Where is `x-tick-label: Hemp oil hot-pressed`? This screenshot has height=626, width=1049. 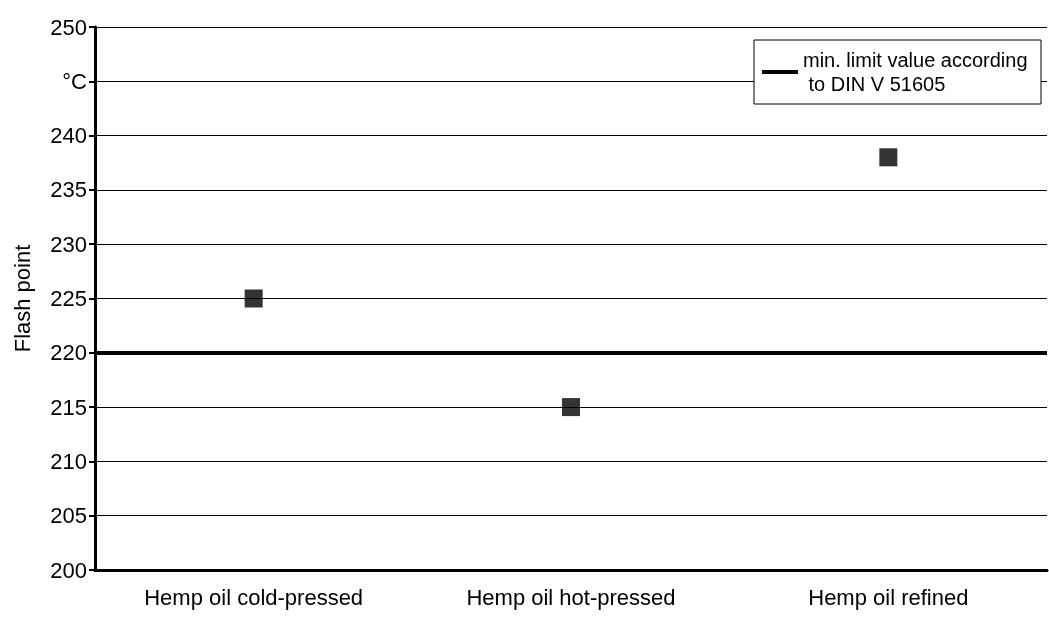
x-tick-label: Hemp oil hot-pressed is located at coordinates (571, 597).